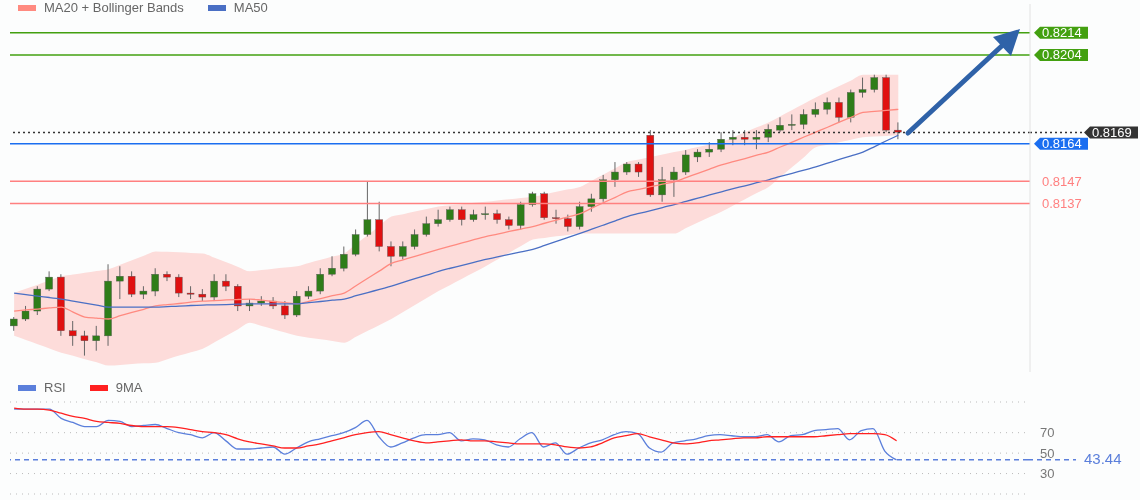  Describe the element at coordinates (455, 428) in the screenshot. I see `line-series` at that location.